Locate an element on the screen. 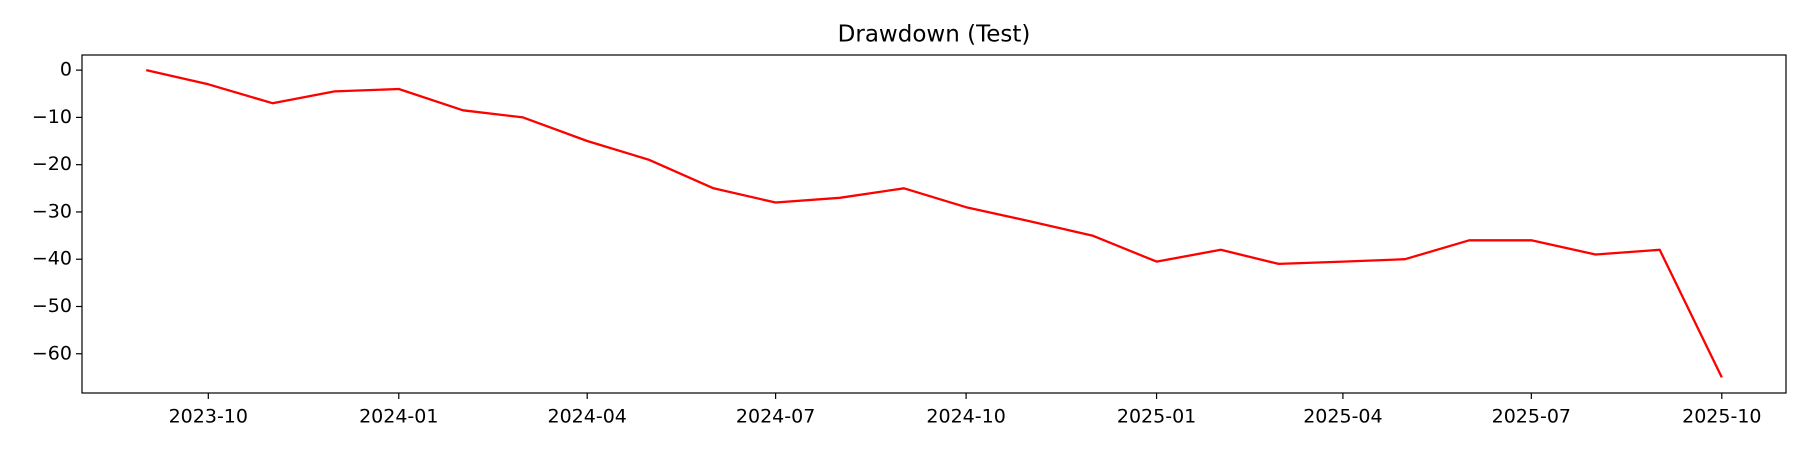 This screenshot has height=450, width=1800. x-tick-label: 2023-10 is located at coordinates (208, 417).